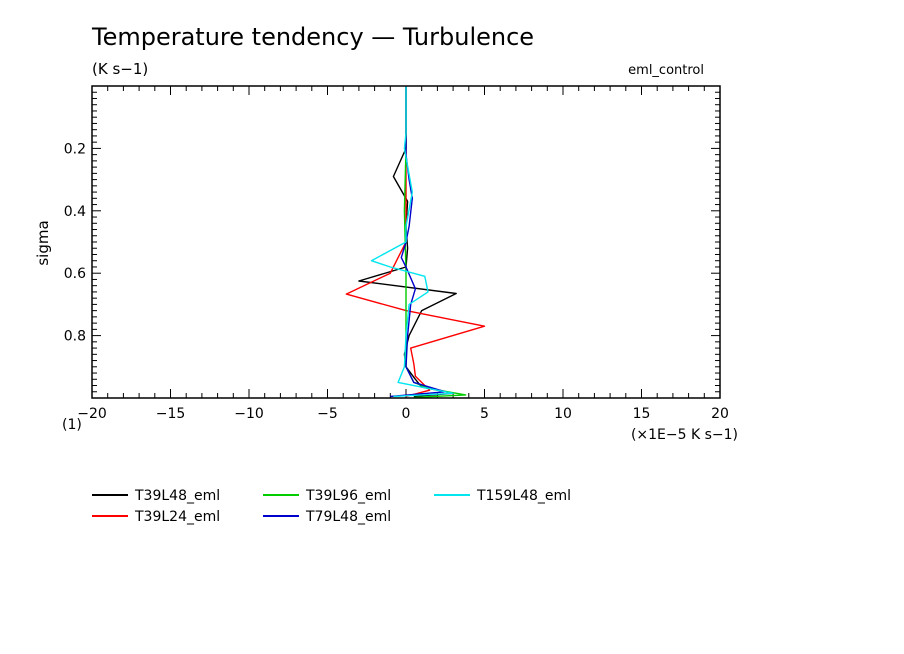 This screenshot has height=654, width=904. Describe the element at coordinates (720, 414) in the screenshot. I see `x-tick-label: 20` at that location.